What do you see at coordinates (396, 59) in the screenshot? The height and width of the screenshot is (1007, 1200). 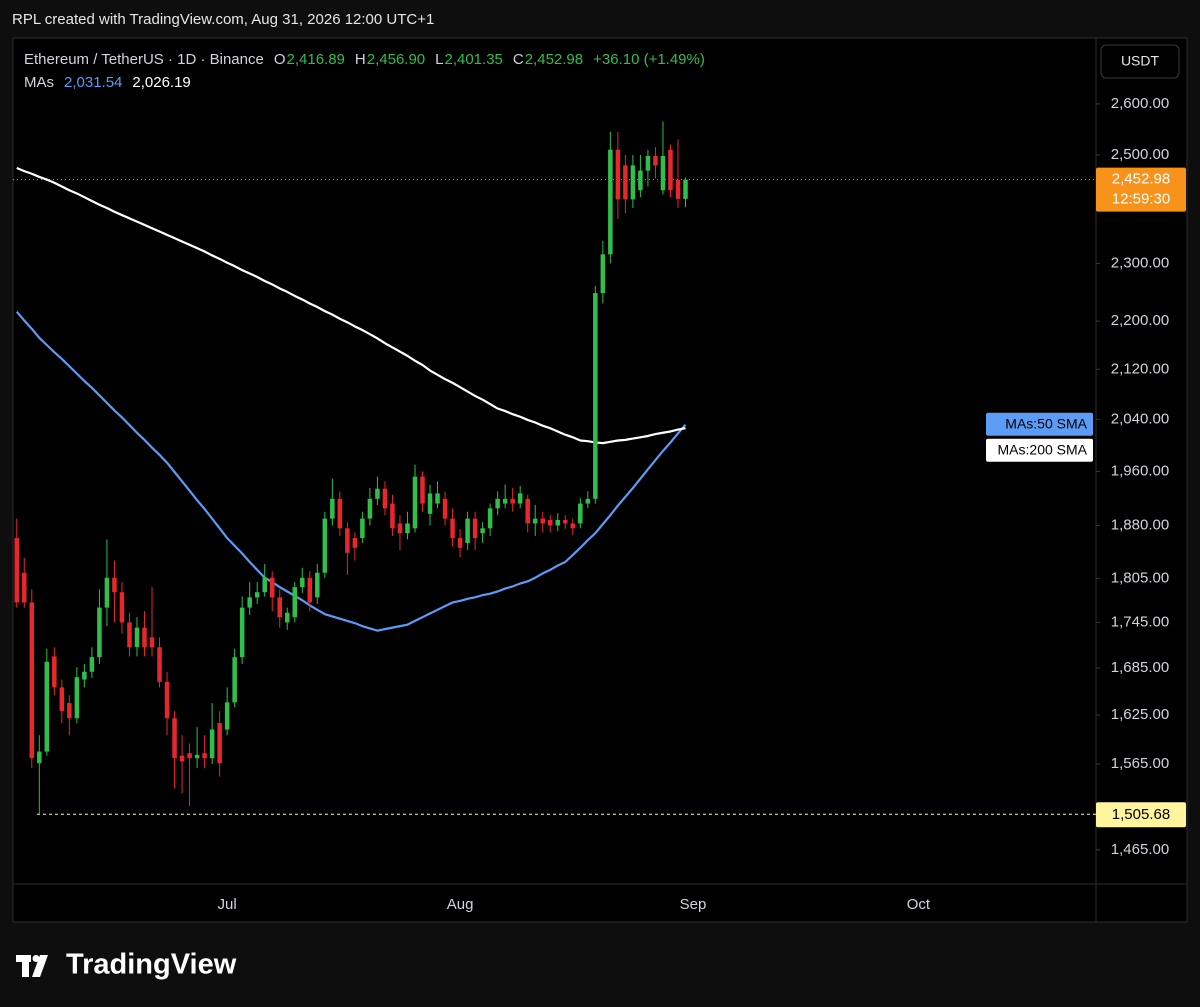 I see `ohlc-value: 2,456.90` at bounding box center [396, 59].